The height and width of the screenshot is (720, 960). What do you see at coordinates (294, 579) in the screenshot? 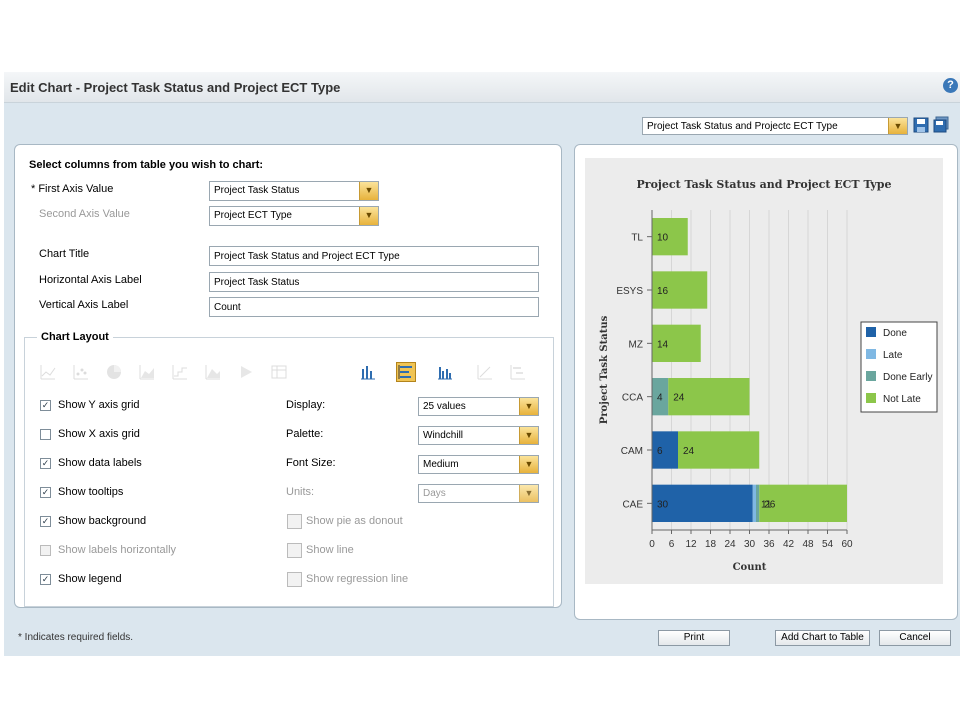
I see `regression-line-checkbox` at bounding box center [294, 579].